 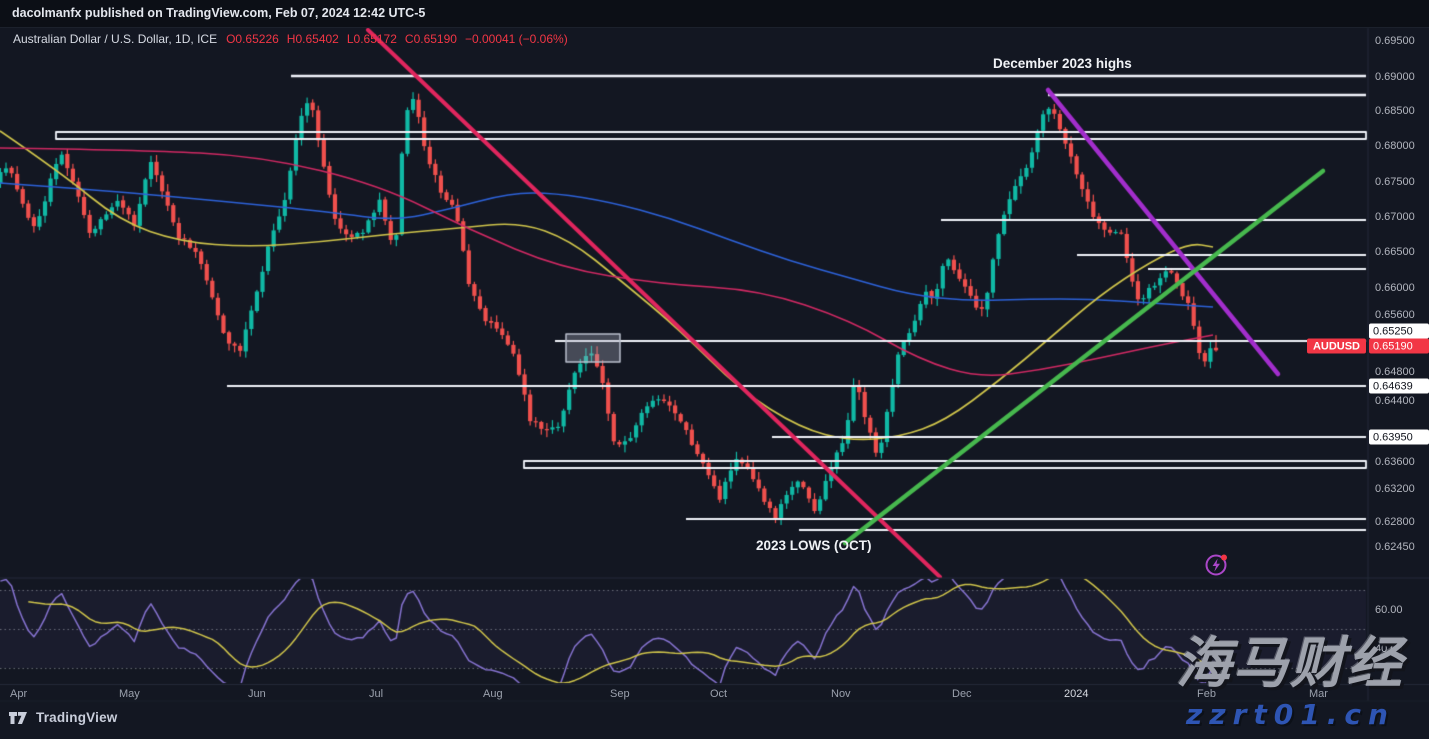 I want to click on ohlc-value-1: H0.65402, so click(x=312, y=39).